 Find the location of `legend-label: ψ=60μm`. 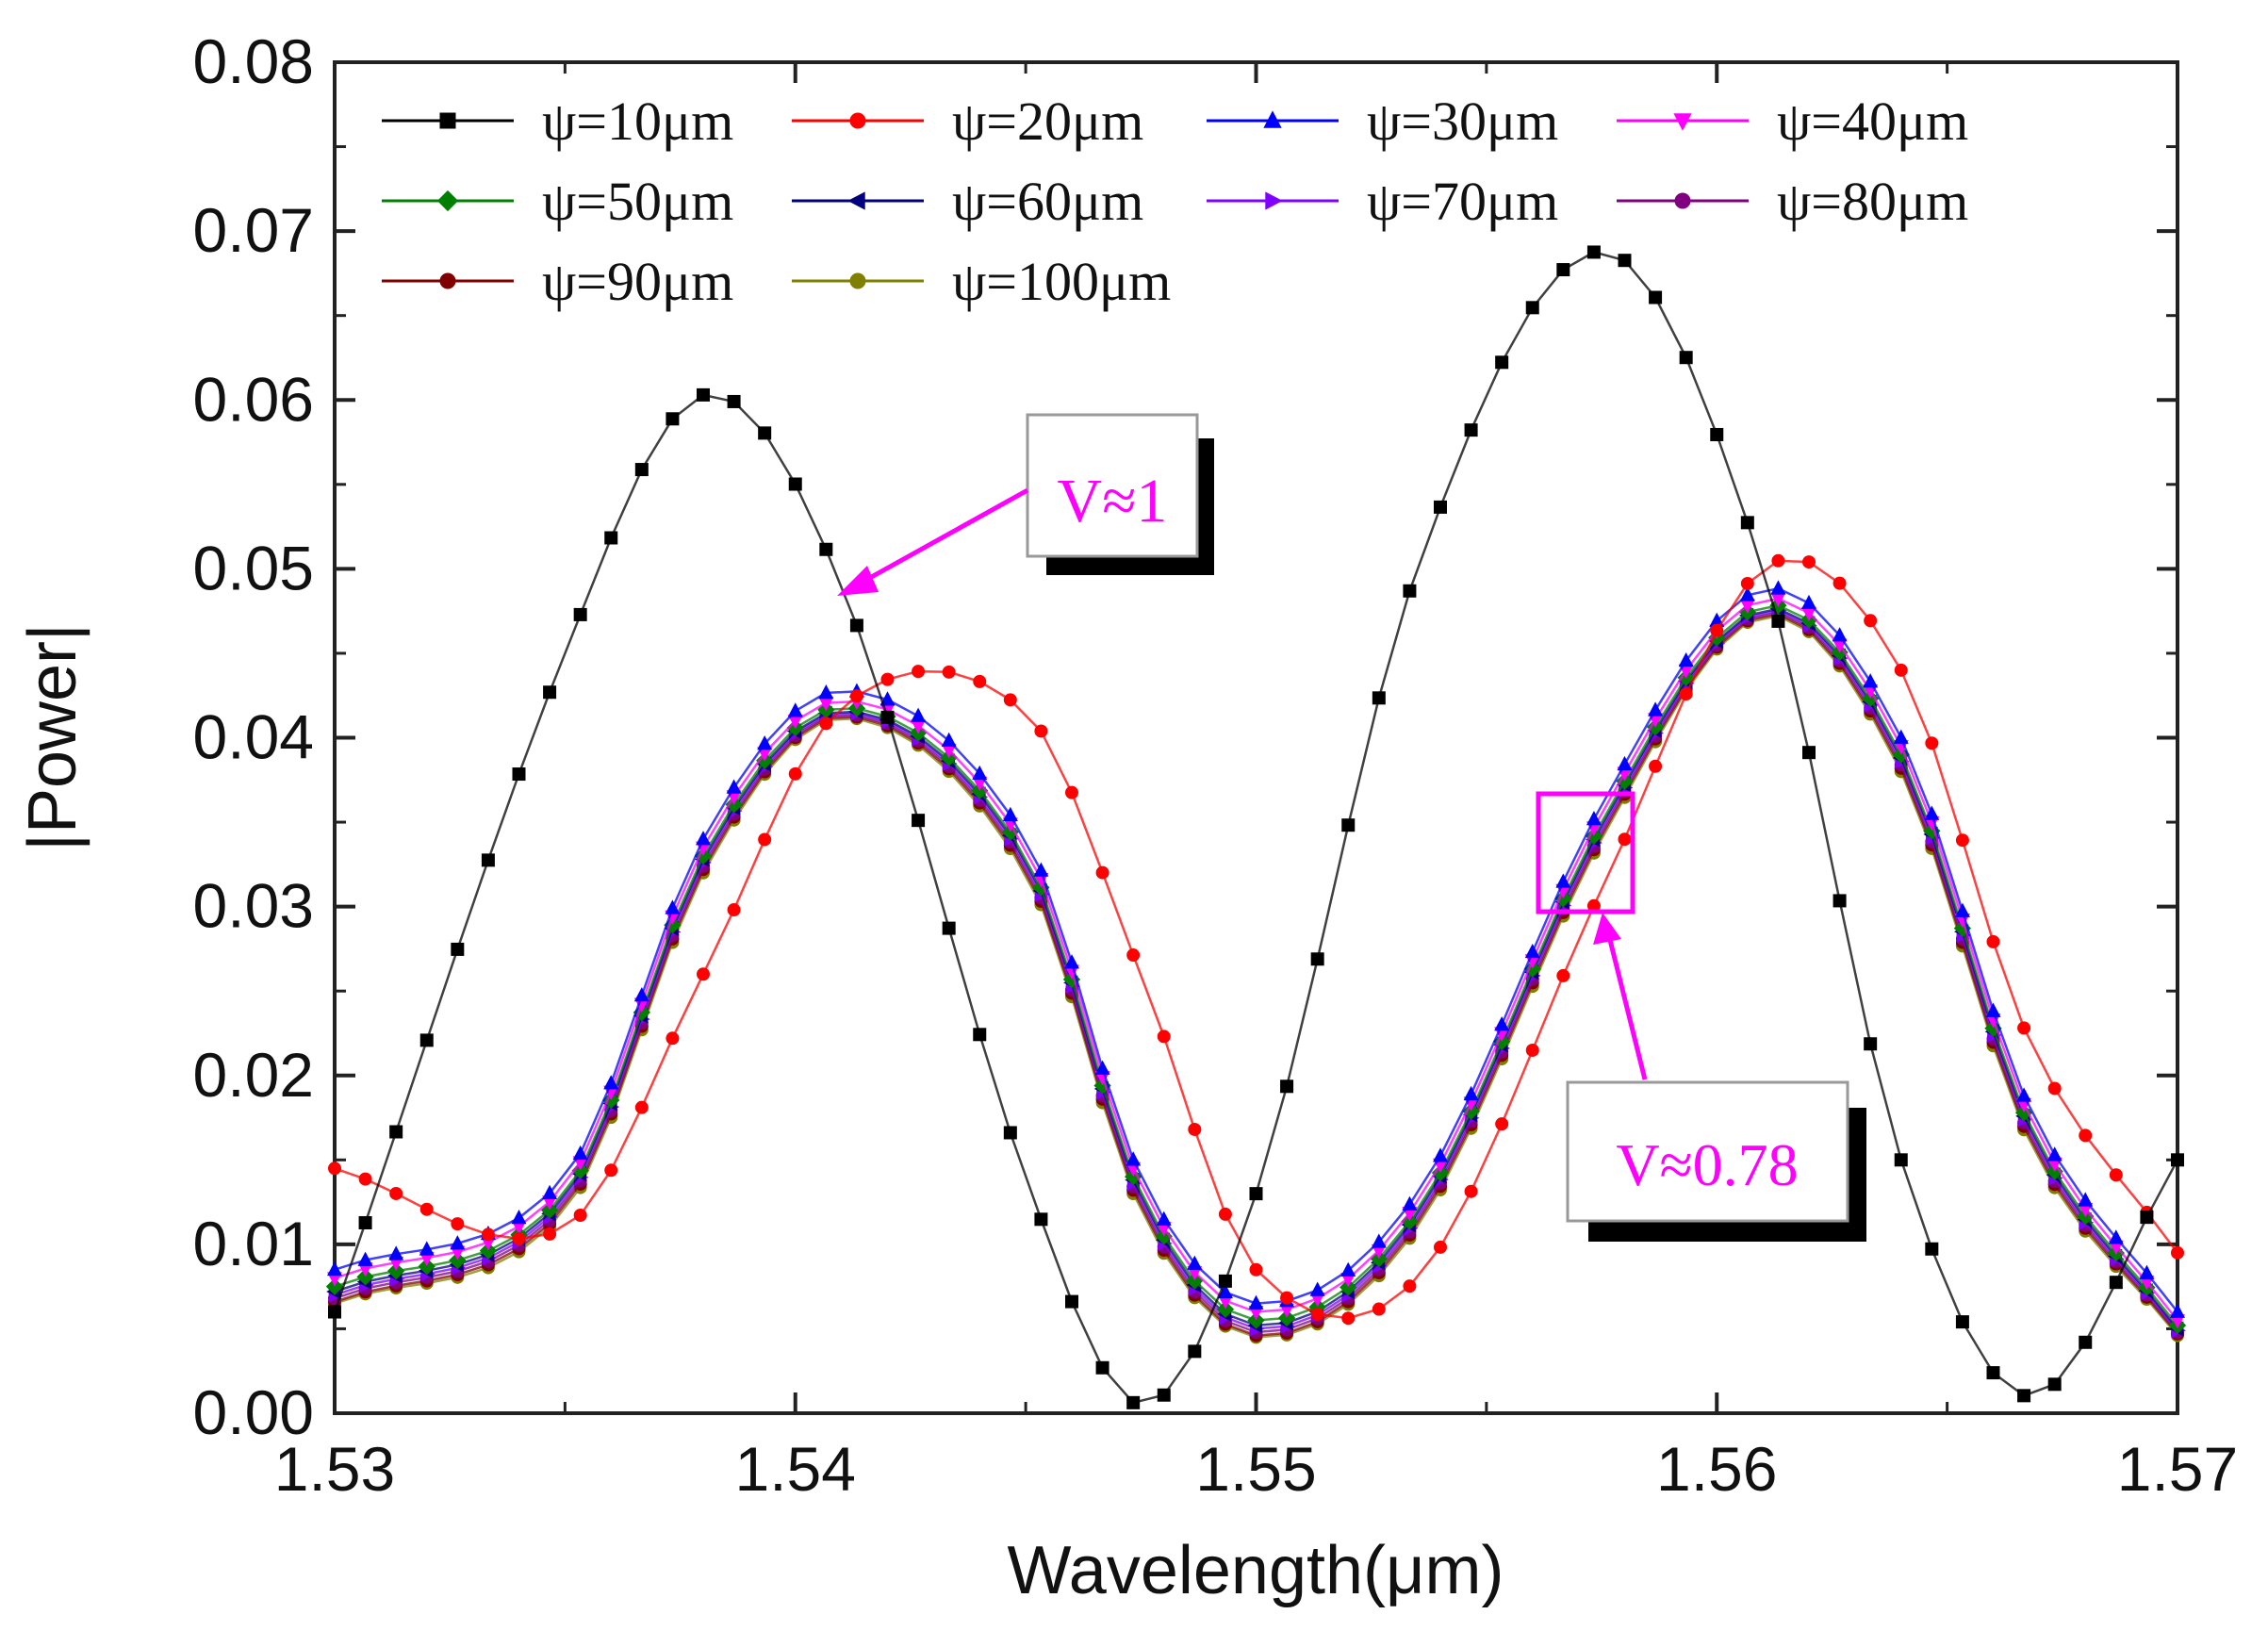

legend-label: ψ=60μm is located at coordinates (1048, 201).